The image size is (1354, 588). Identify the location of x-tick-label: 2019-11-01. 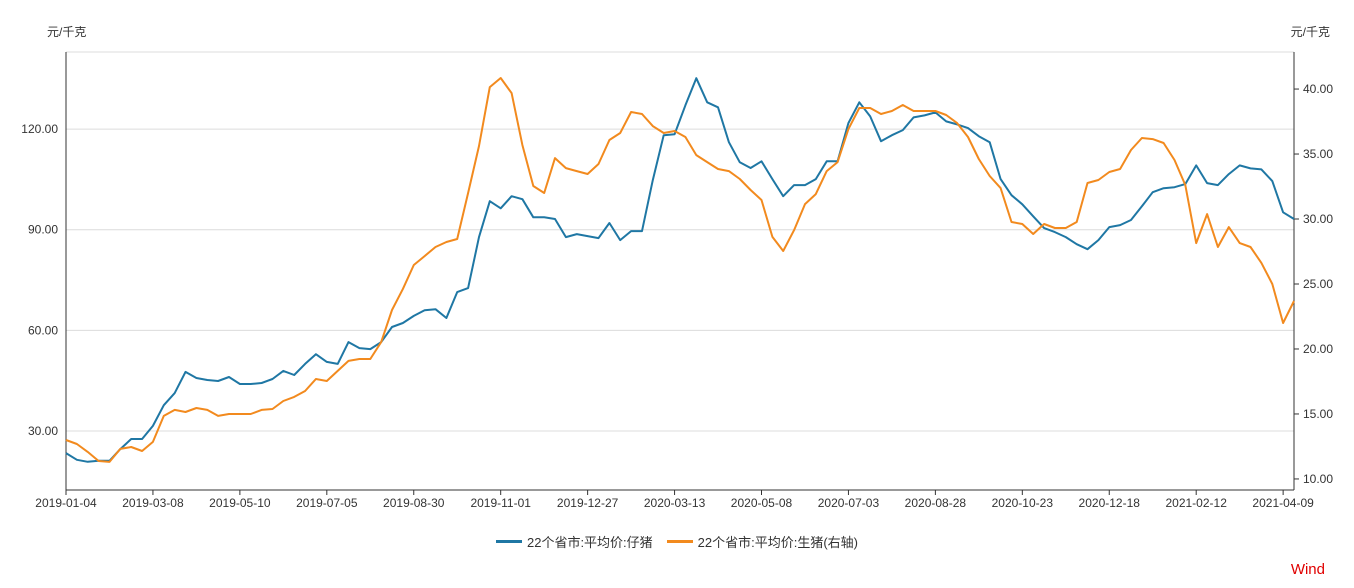
(500, 503).